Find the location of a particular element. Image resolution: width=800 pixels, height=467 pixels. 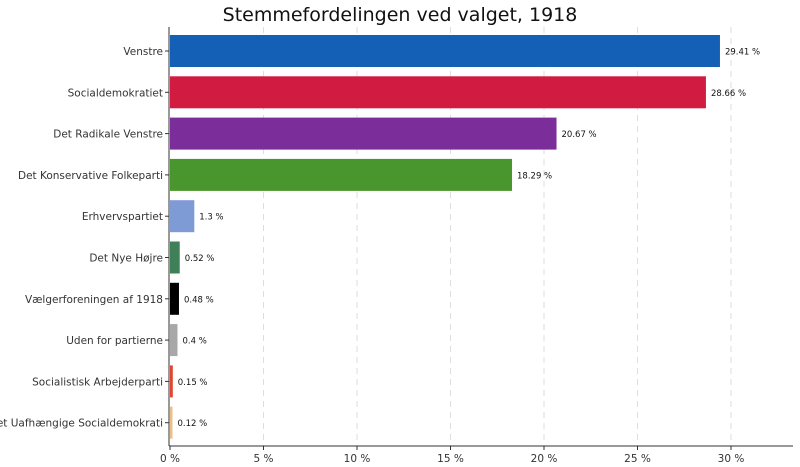

x-tick-label: 30 % is located at coordinates (731, 459).